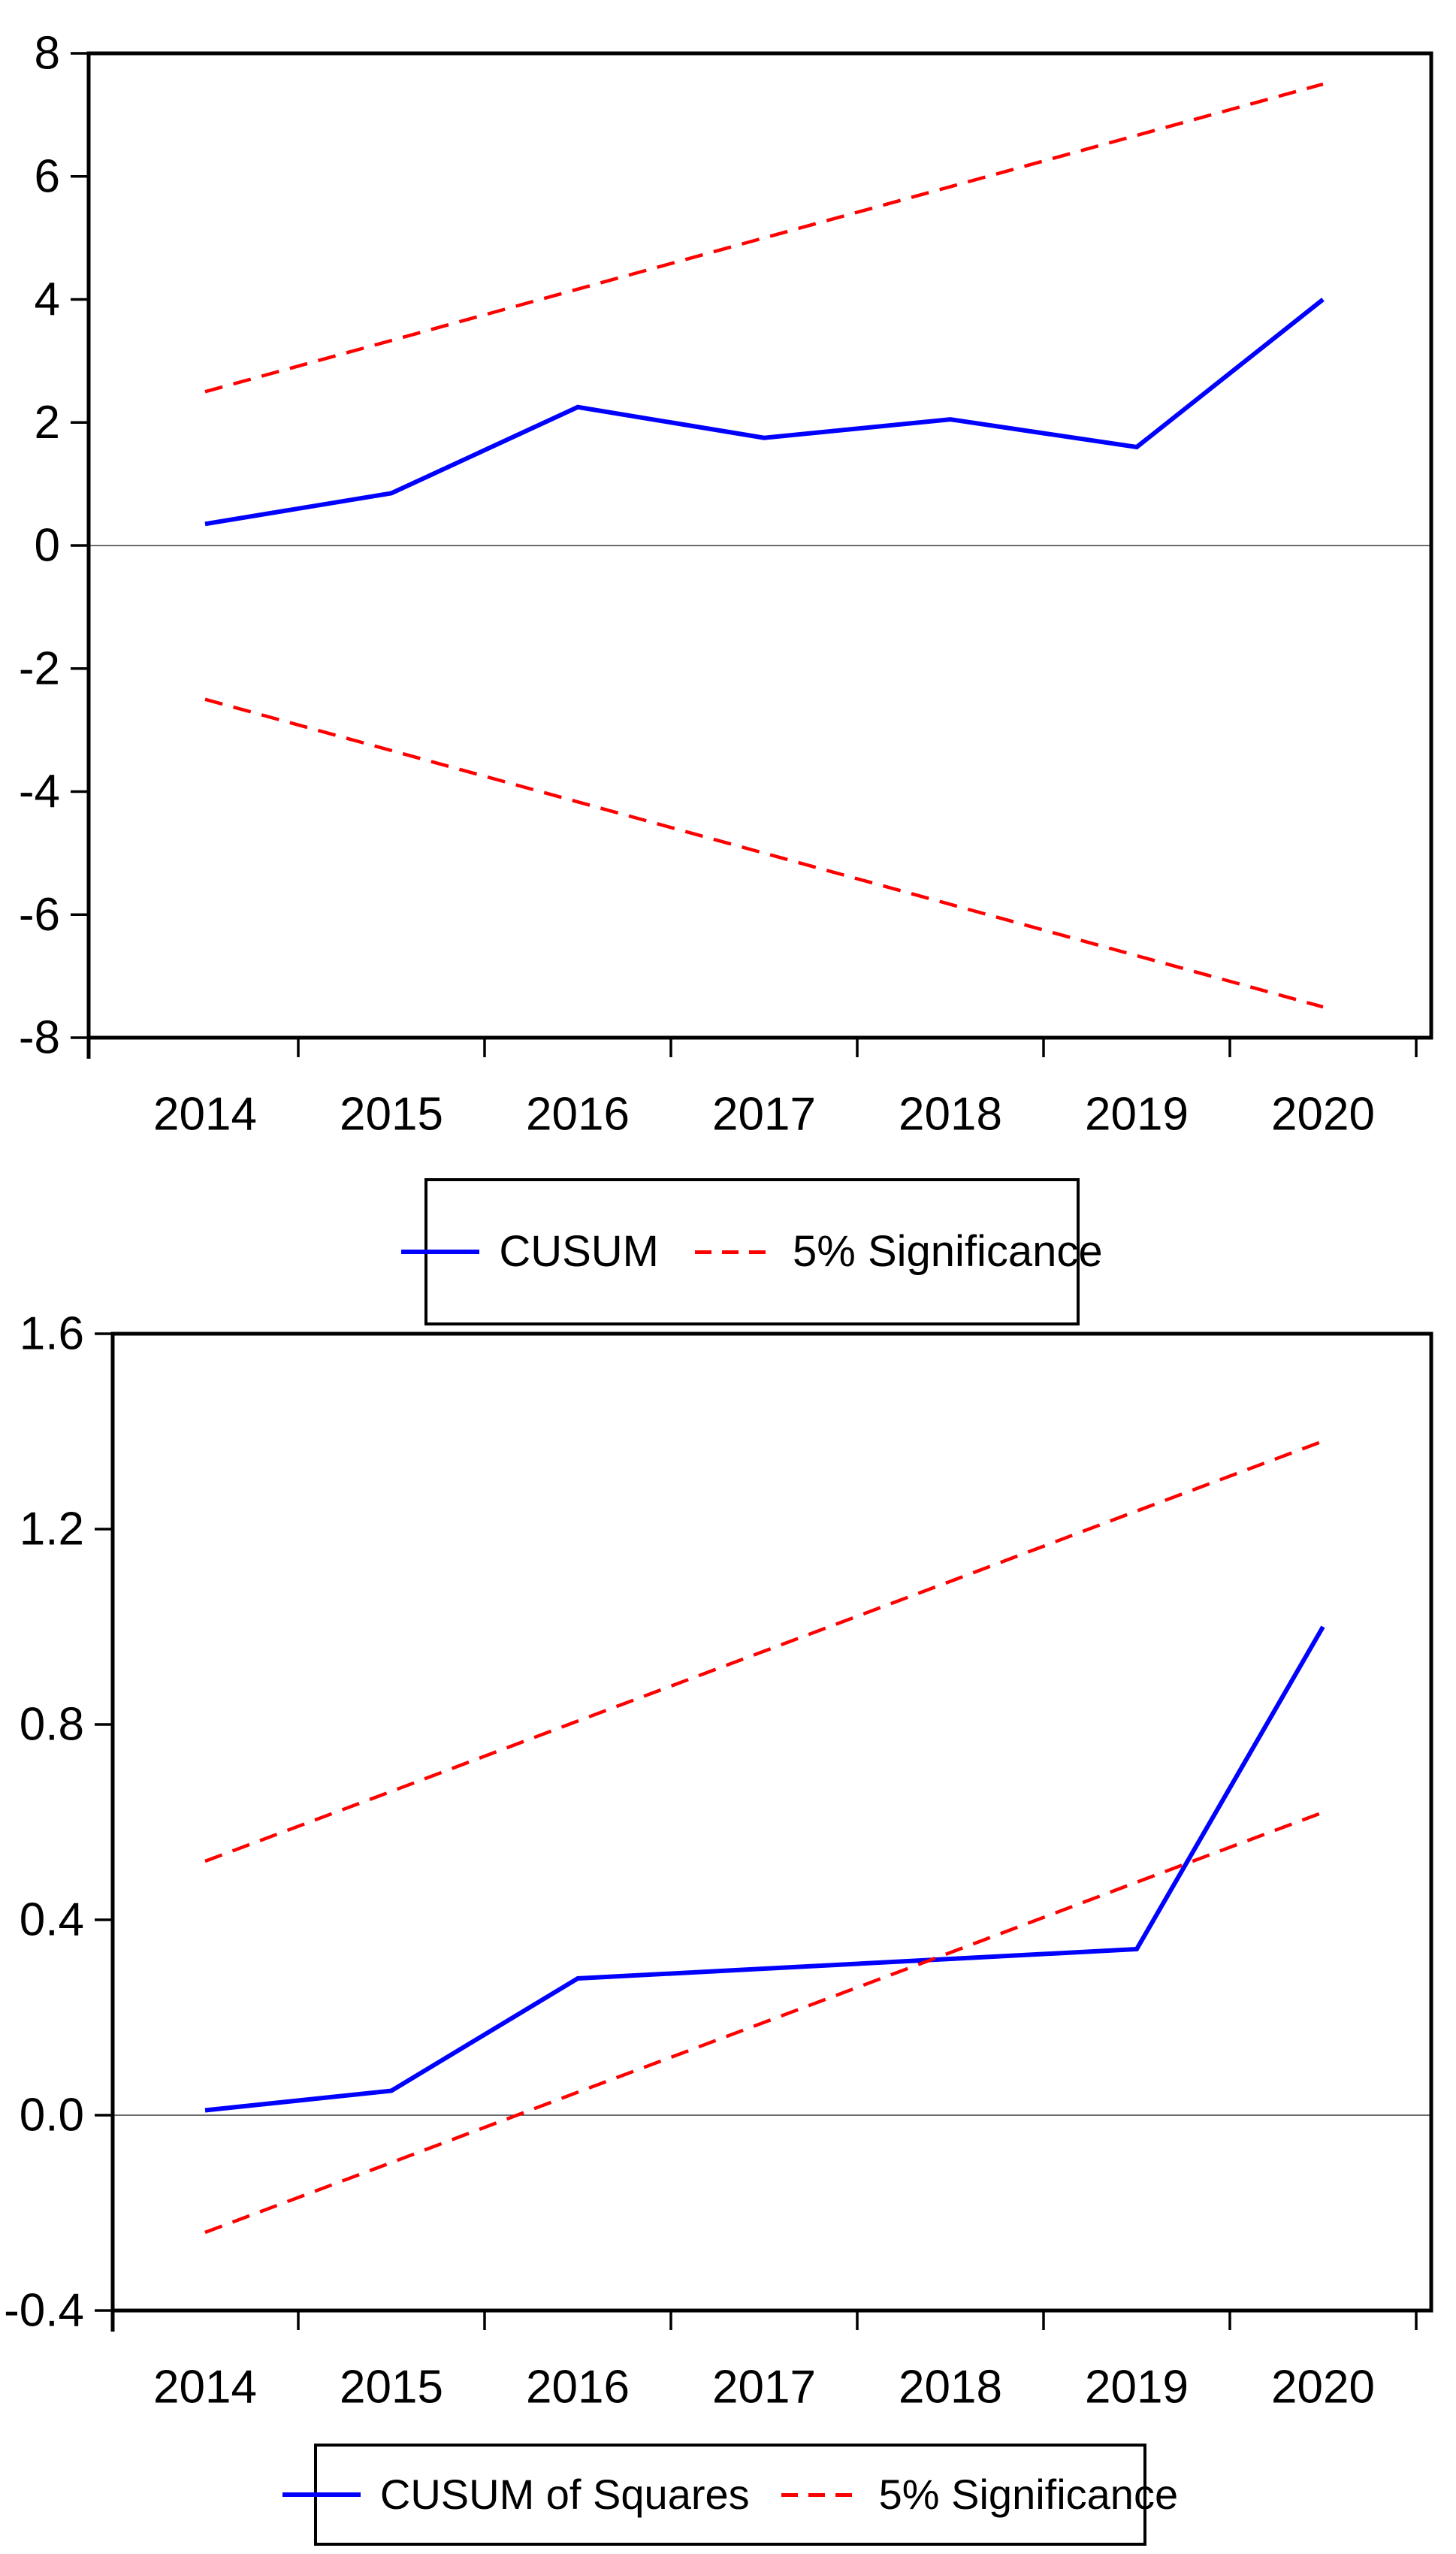 This screenshot has width=1456, height=2554. Describe the element at coordinates (321, 2494) in the screenshot. I see `cusumsq-line-sample` at that location.